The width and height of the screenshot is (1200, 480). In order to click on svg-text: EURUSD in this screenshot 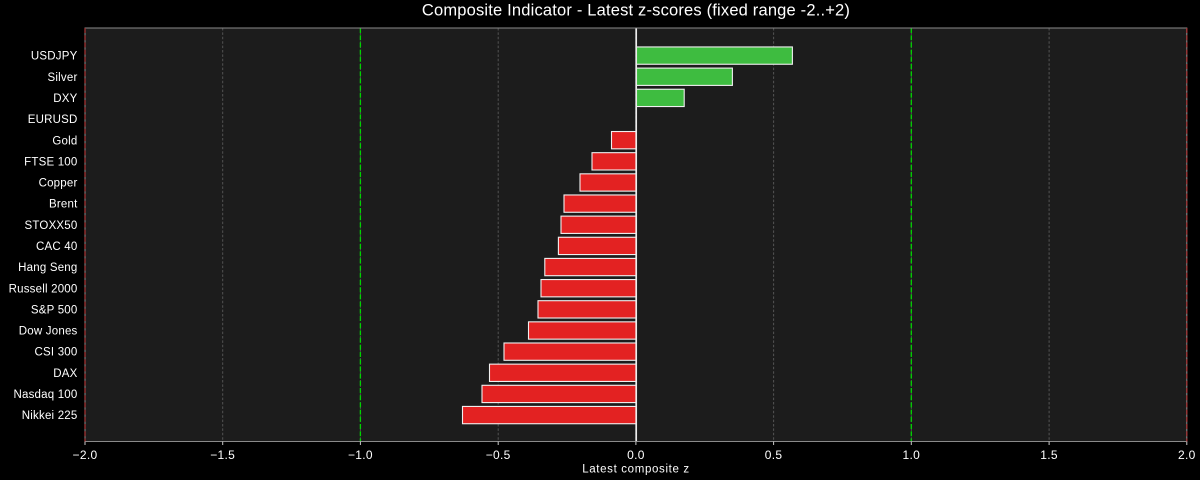, I will do `click(53, 120)`.